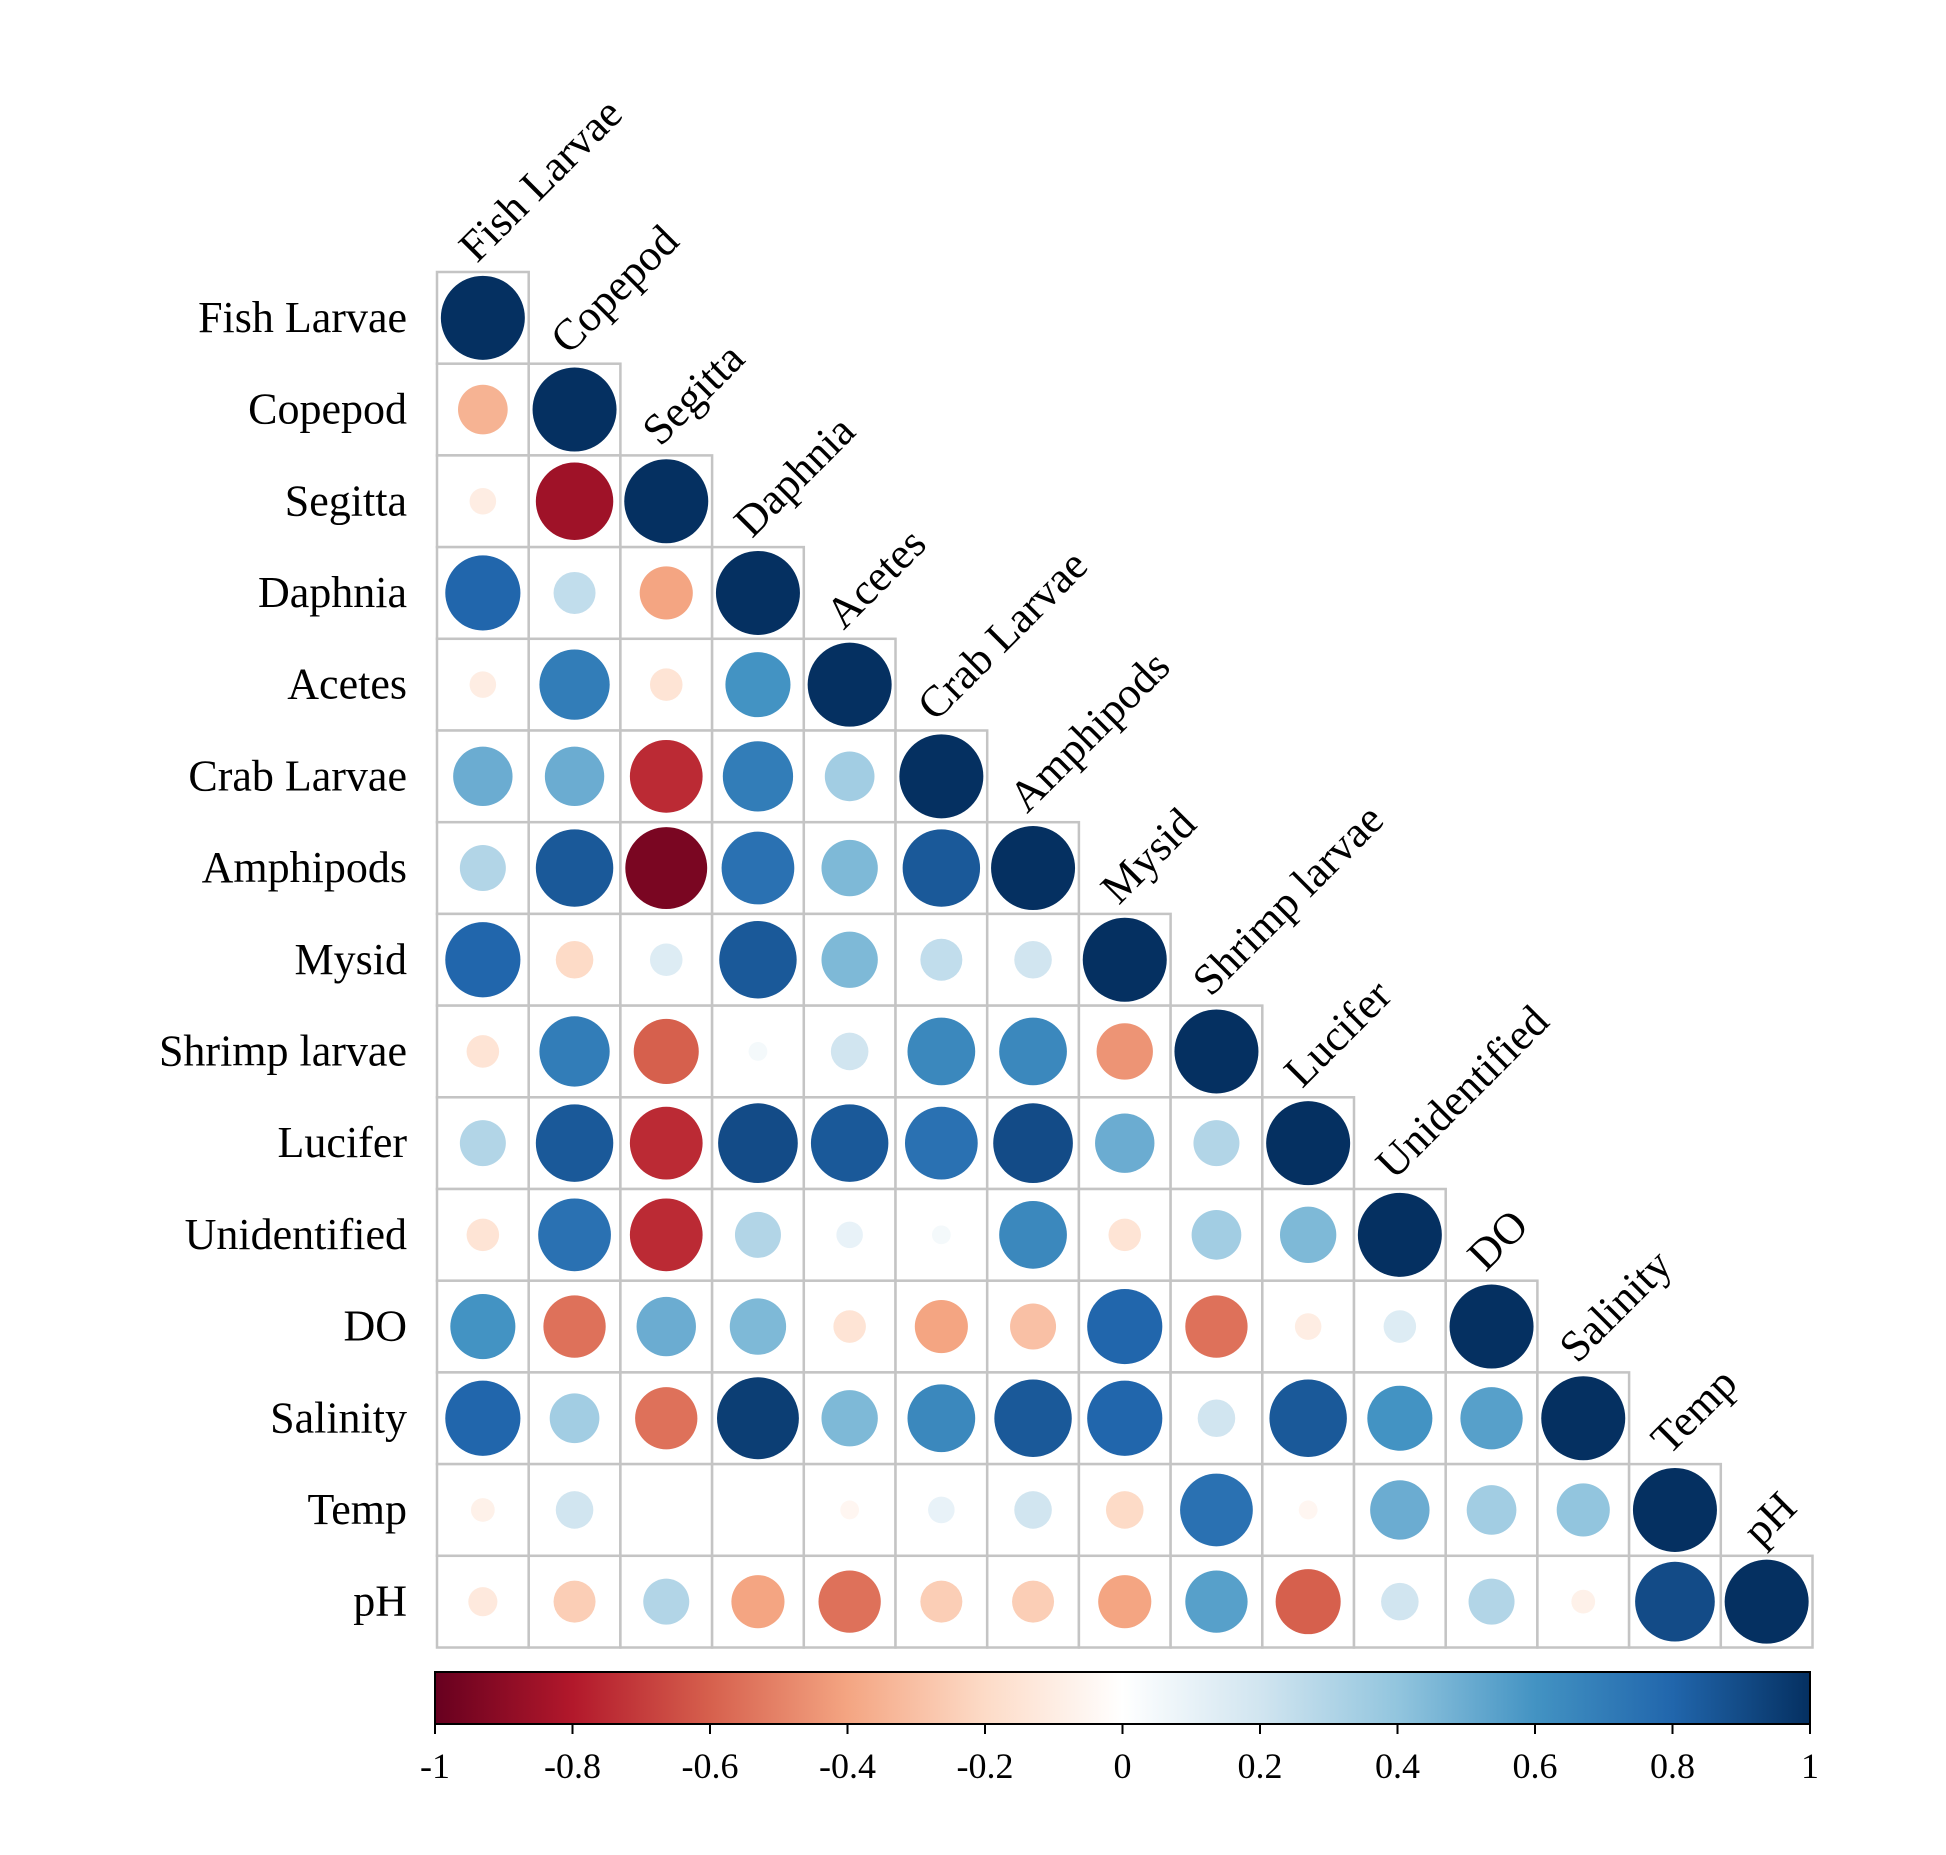 The width and height of the screenshot is (1946, 1855). What do you see at coordinates (794, 476) in the screenshot?
I see `column-label: Daphnia` at bounding box center [794, 476].